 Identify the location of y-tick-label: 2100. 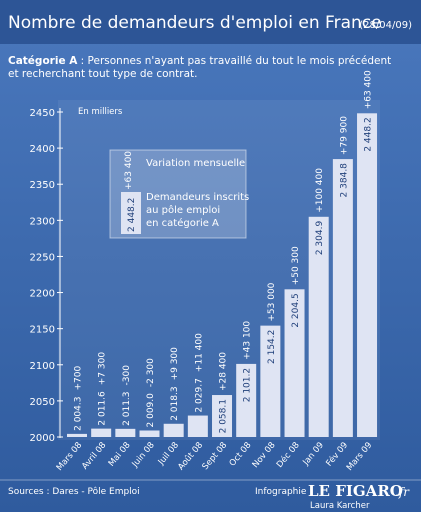
(42, 366).